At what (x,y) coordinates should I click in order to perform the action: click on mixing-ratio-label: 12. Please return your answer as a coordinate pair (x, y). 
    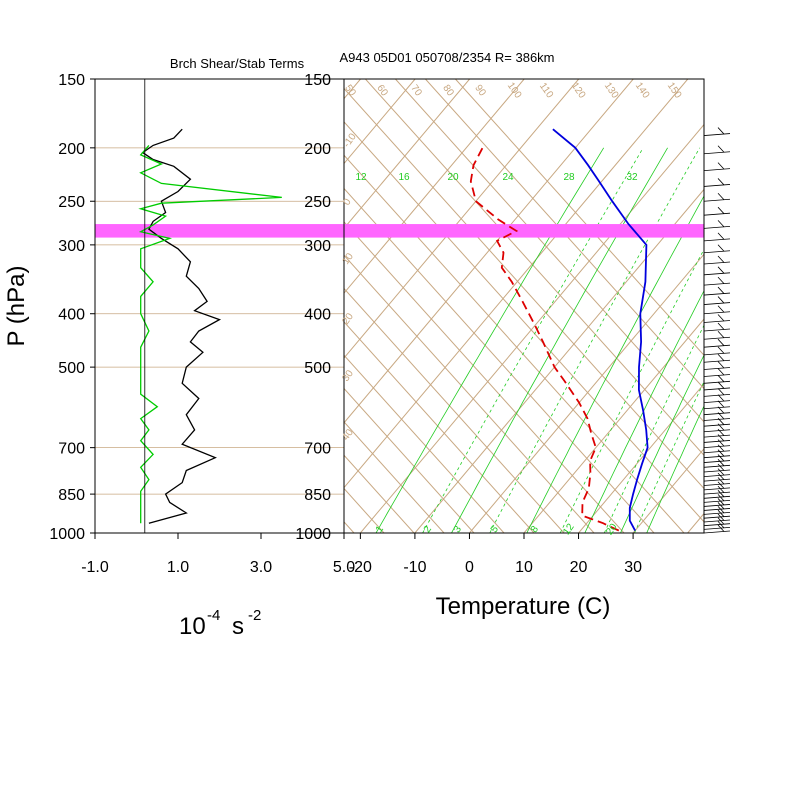
    Looking at the image, I should click on (569, 529).